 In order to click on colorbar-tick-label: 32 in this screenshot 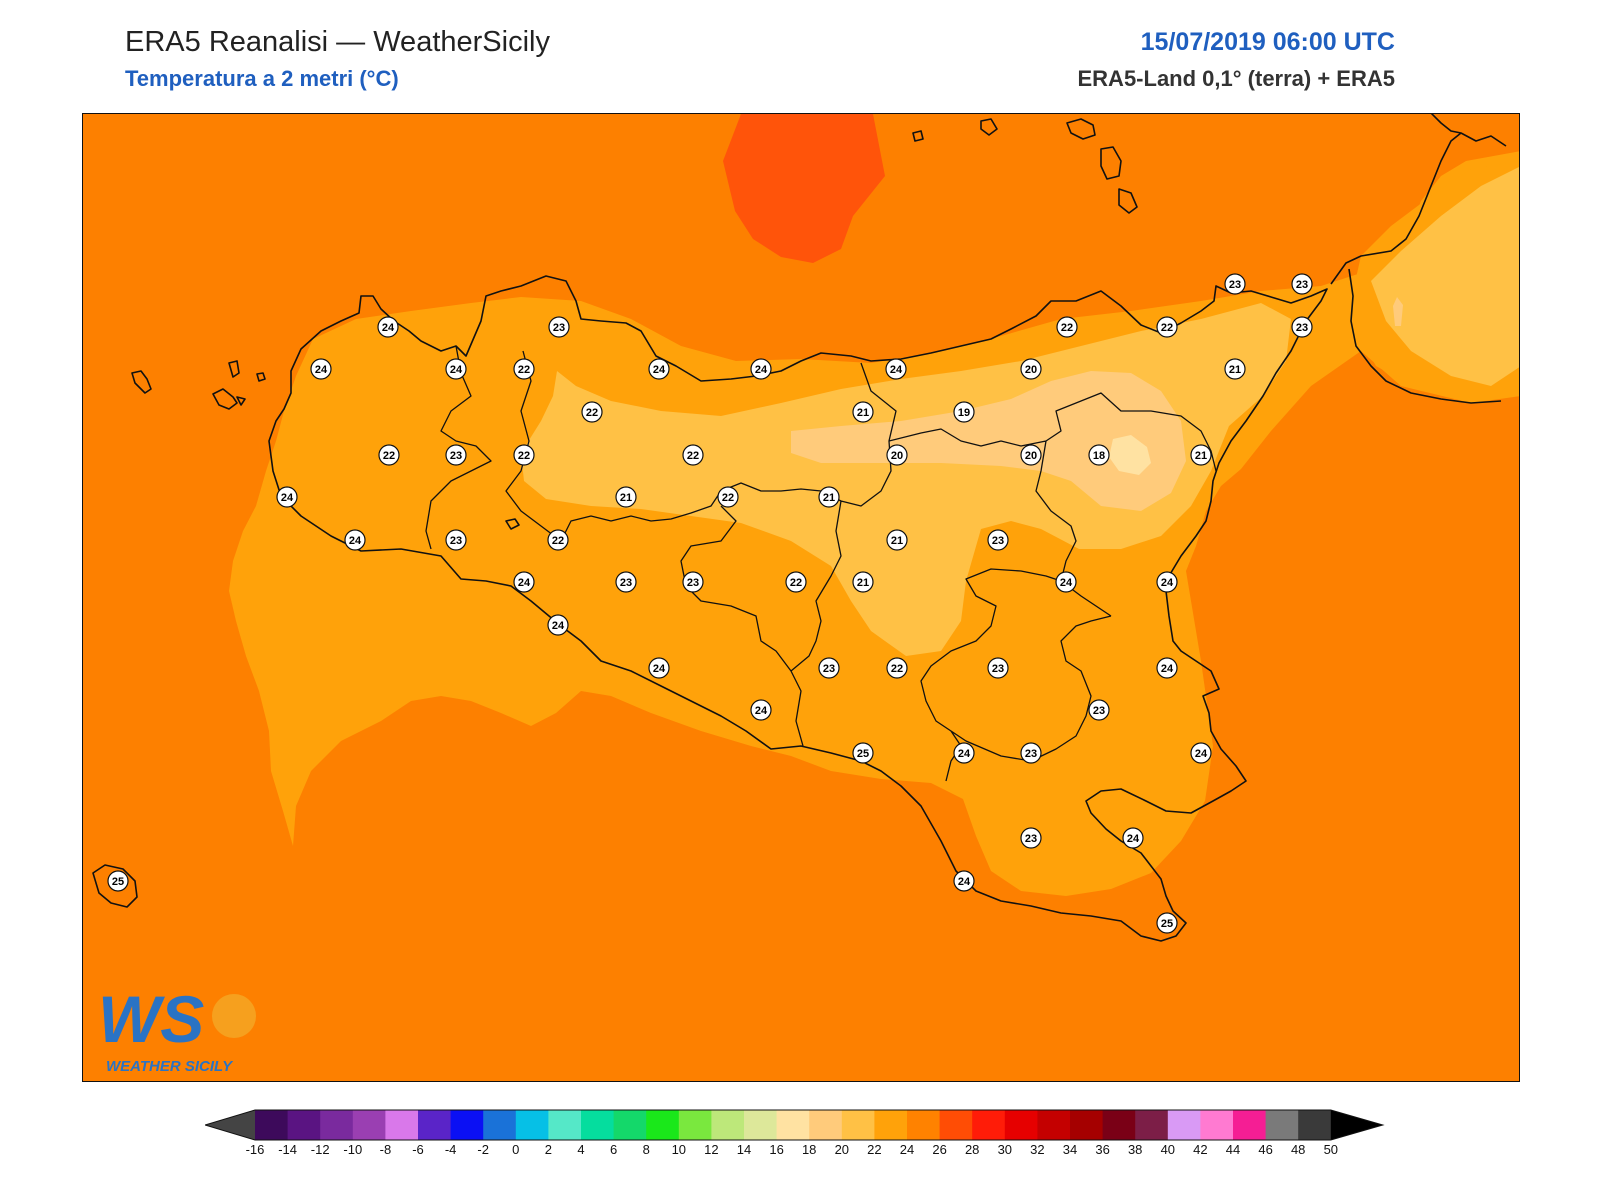, I will do `click(1037, 1149)`.